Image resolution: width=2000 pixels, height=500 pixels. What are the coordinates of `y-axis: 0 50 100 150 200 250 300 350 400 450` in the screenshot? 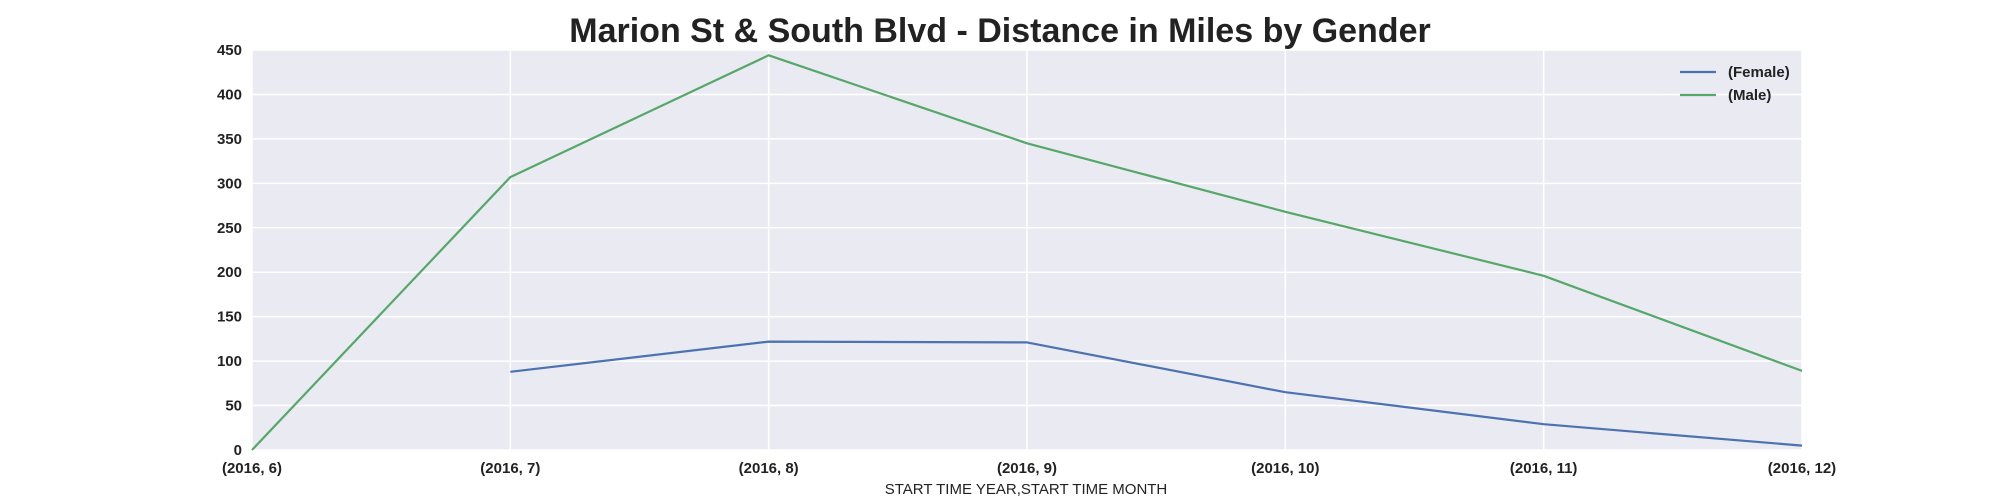 It's located at (229, 250).